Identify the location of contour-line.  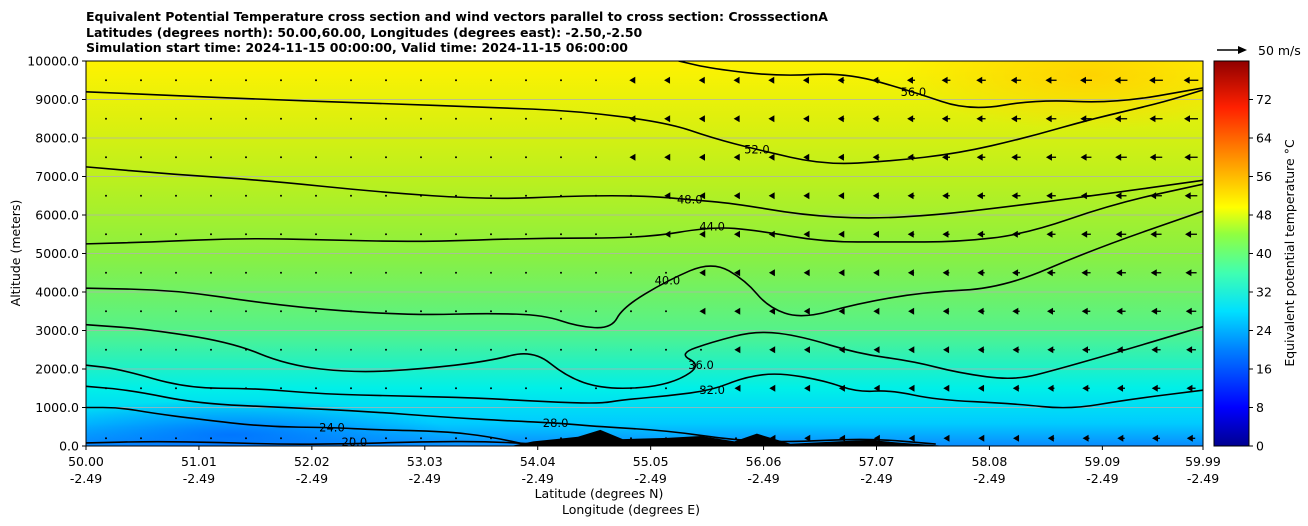
(644, 356).